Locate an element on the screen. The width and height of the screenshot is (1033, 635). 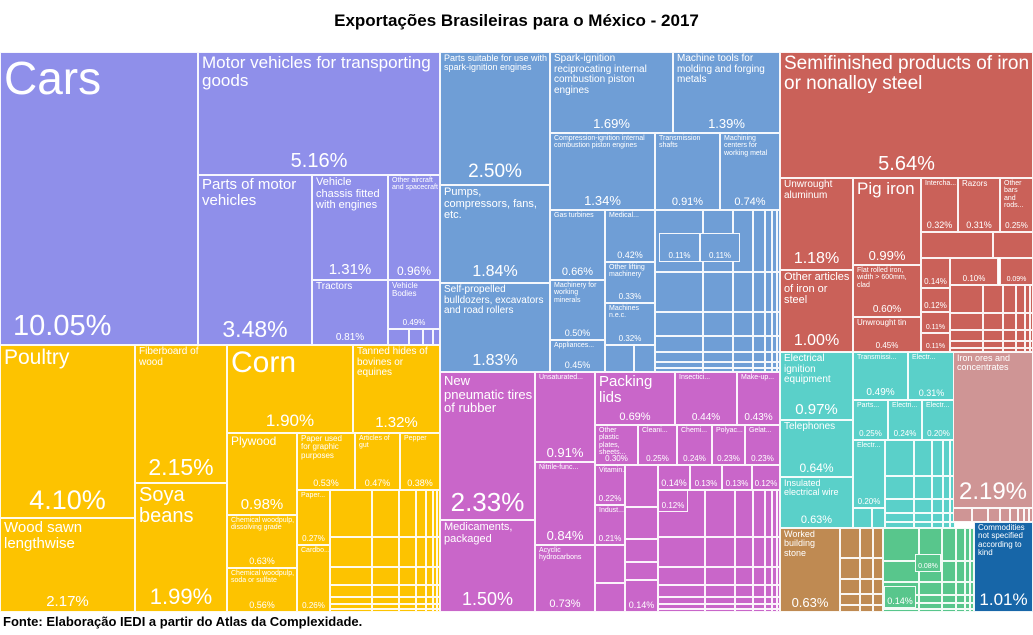
cell-label: Insulated electrical wire is located at coordinates (811, 488).